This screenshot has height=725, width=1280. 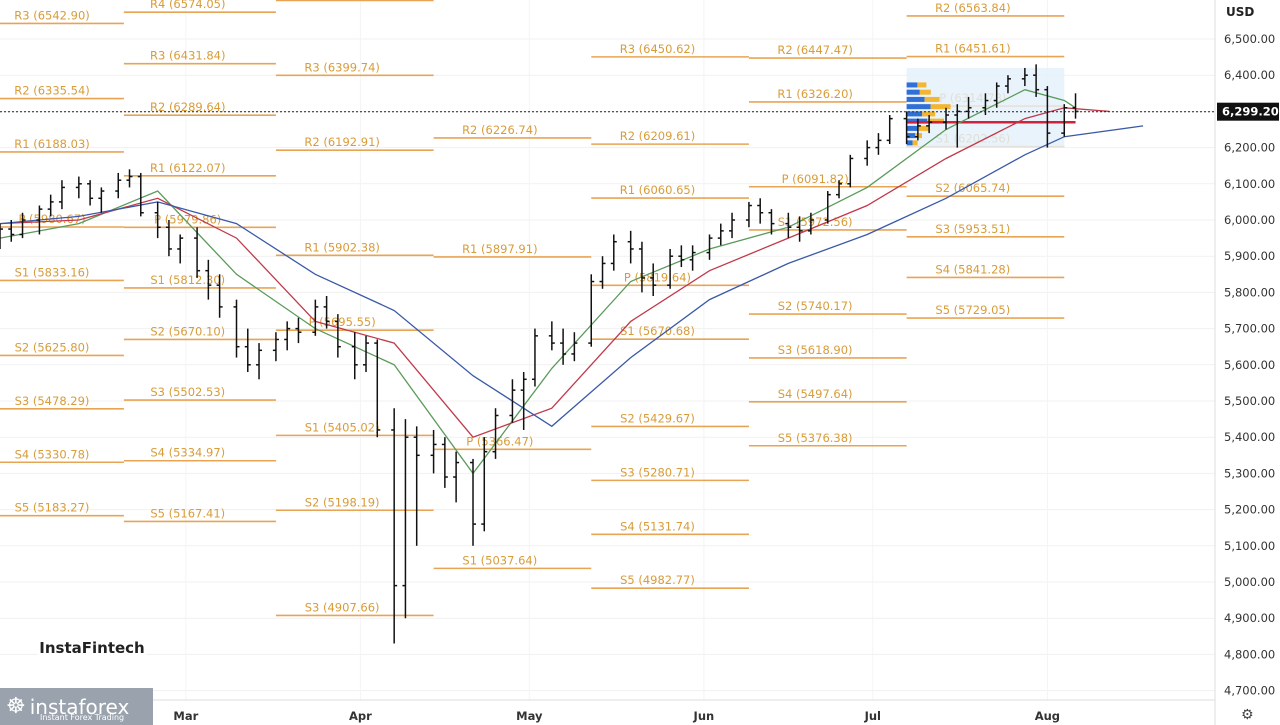 I want to click on y-tick-label: 5,200.00, so click(x=1249, y=510).